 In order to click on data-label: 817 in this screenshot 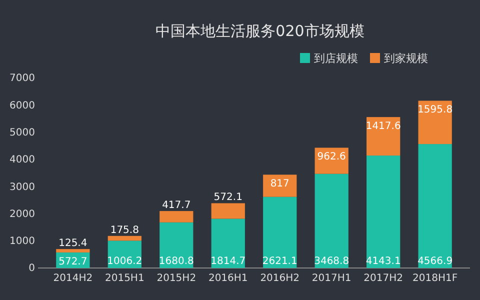, I will do `click(280, 184)`.